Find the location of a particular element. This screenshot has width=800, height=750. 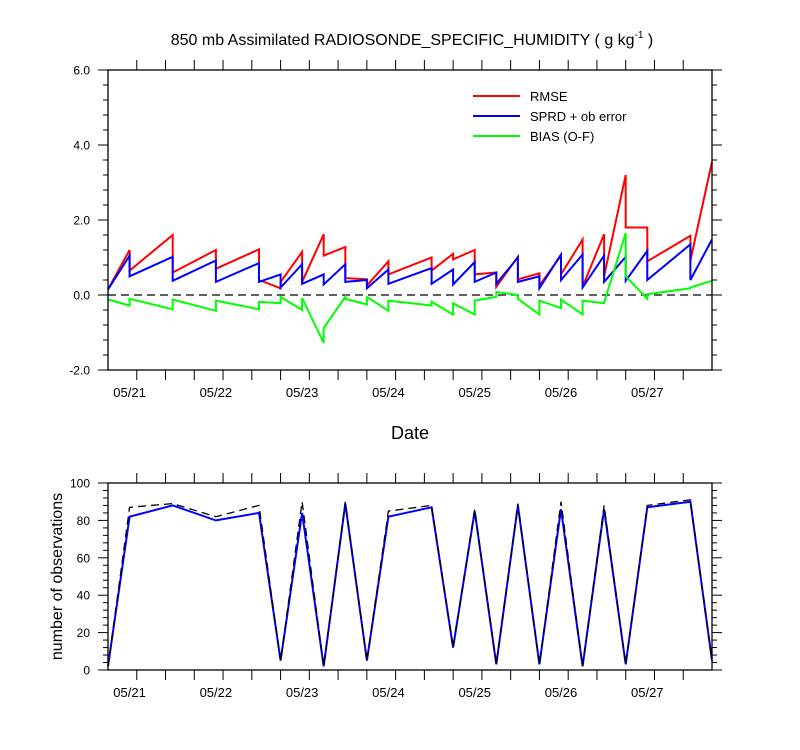

y-tick-label: 80 is located at coordinates (84, 521).